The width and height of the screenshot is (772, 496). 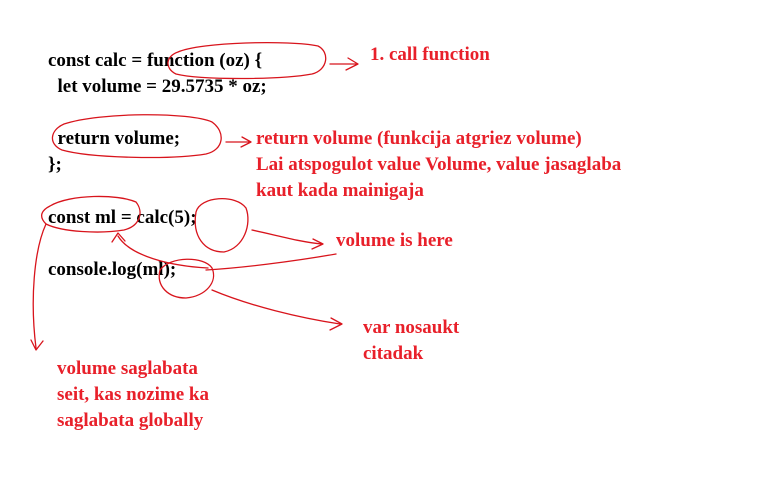 I want to click on code-line-return: return volume;, so click(x=114, y=138).